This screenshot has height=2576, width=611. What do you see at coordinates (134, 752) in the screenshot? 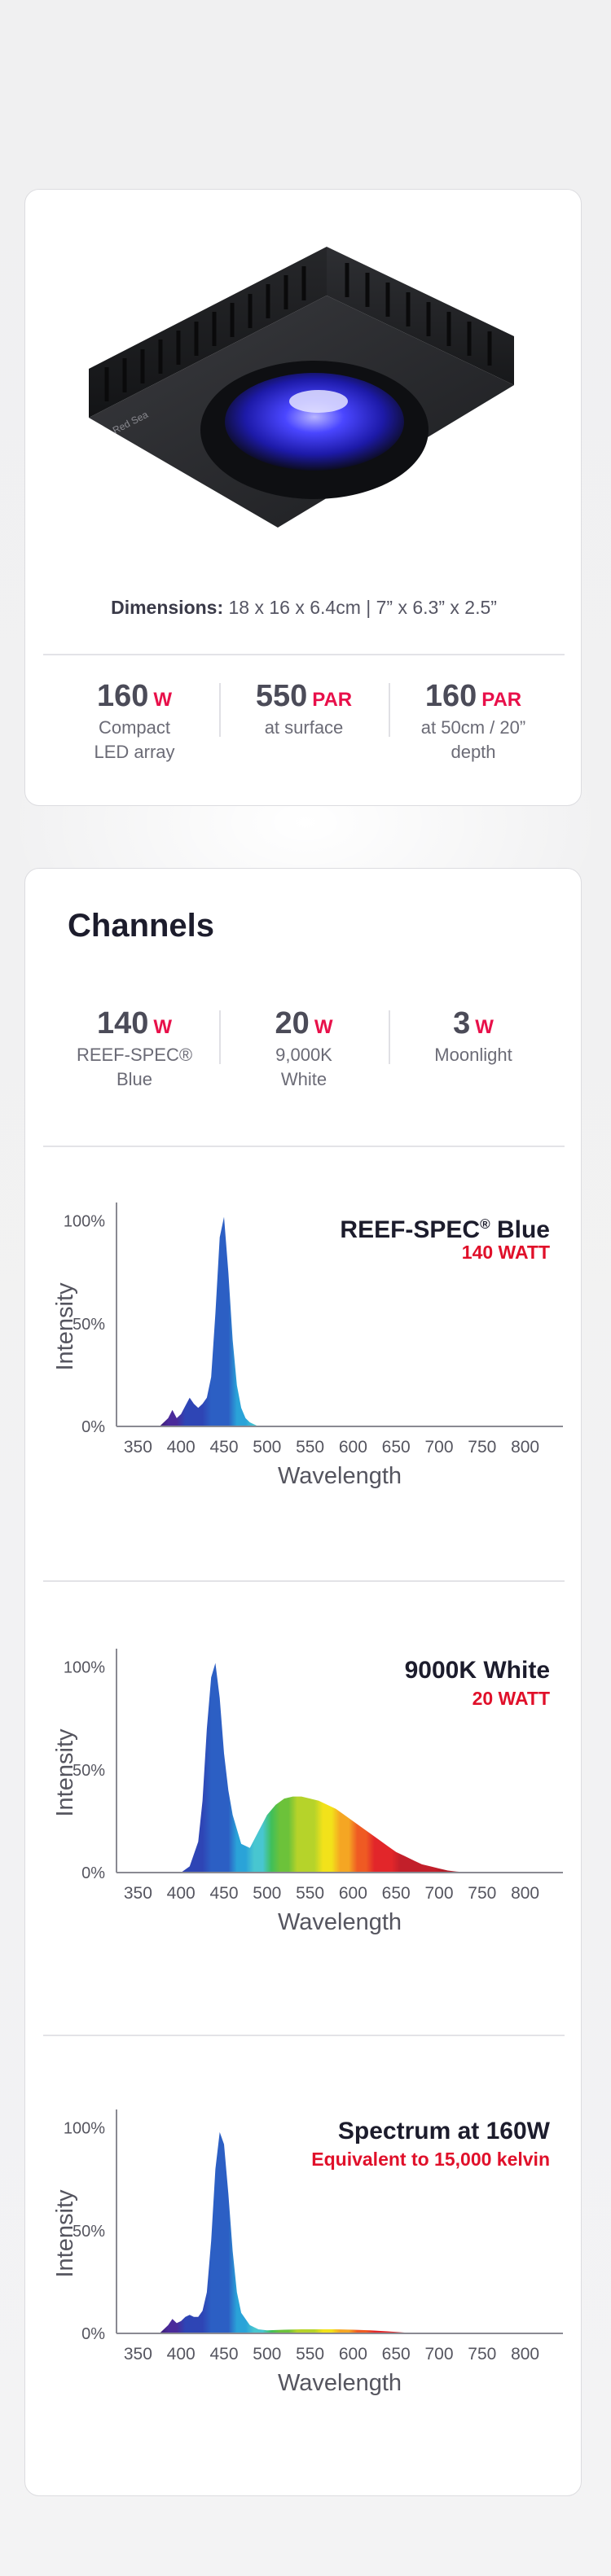
I see `stat-line2: LED array` at bounding box center [134, 752].